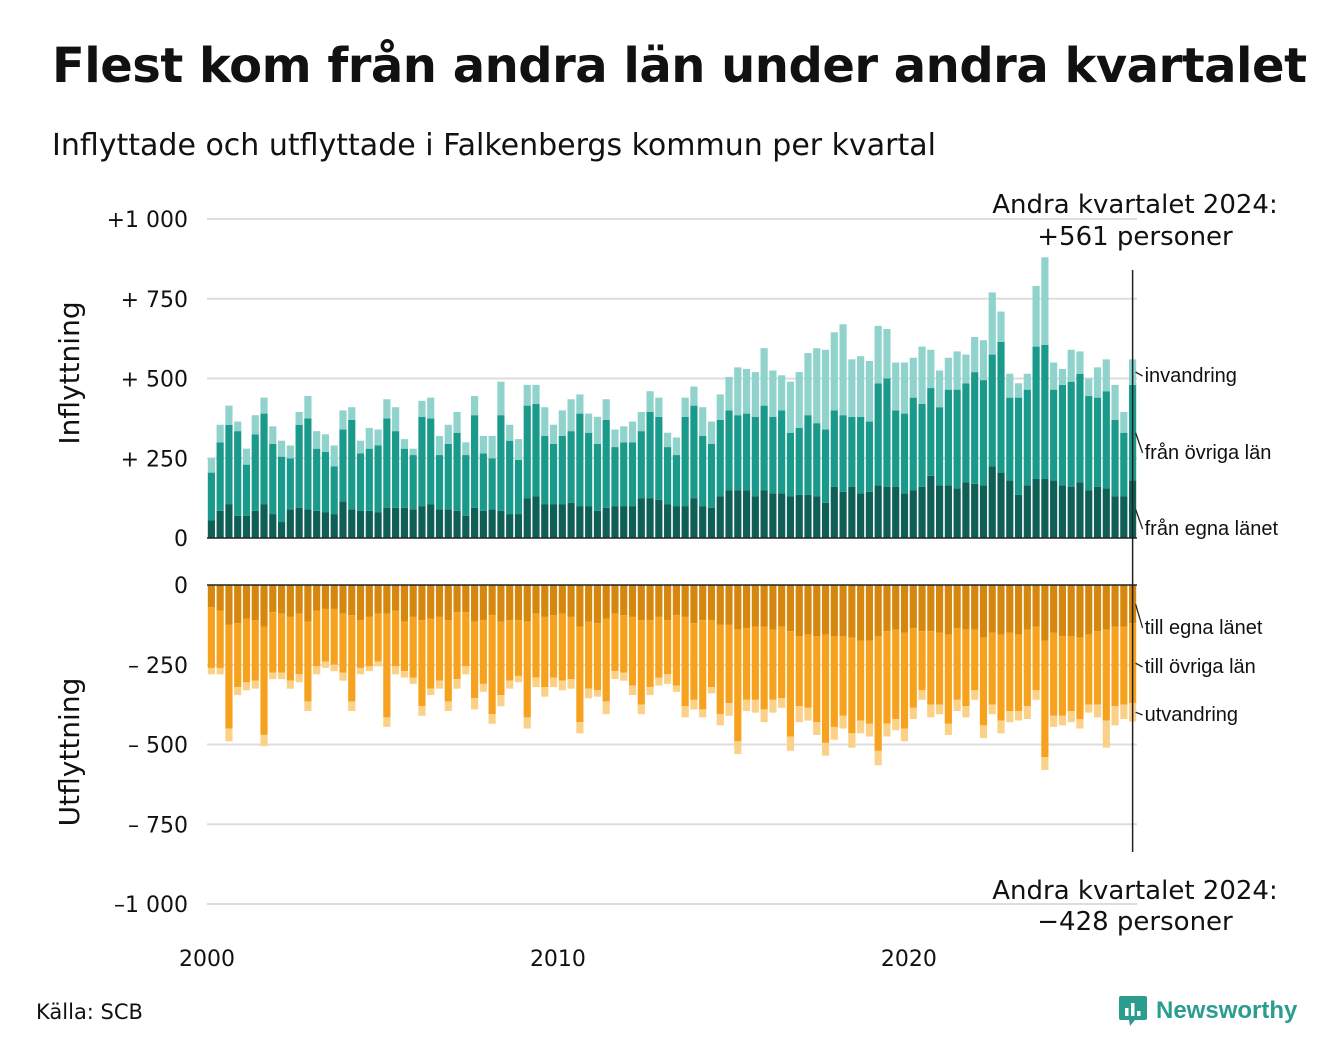 The width and height of the screenshot is (1340, 1060). What do you see at coordinates (1200, 667) in the screenshot?
I see `label-till-ovriga-lan: till övriga län` at bounding box center [1200, 667].